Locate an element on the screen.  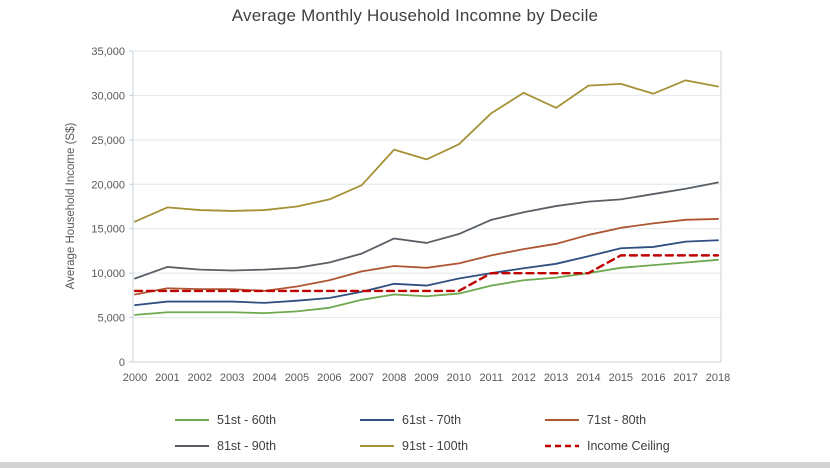
x-tick-label: 2012 is located at coordinates (523, 378).